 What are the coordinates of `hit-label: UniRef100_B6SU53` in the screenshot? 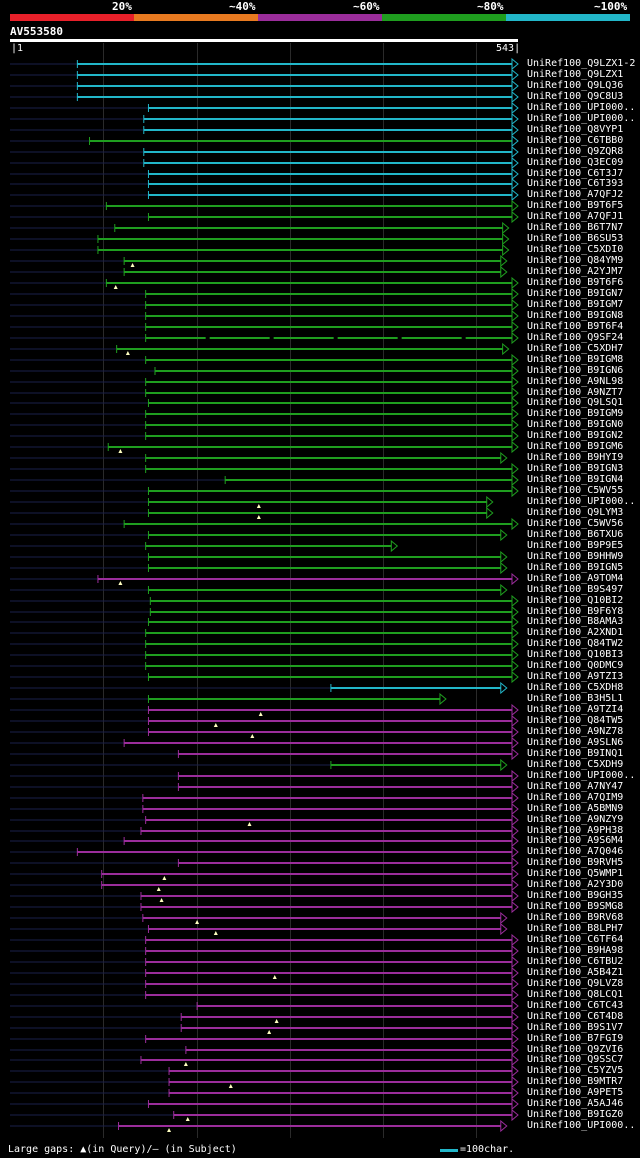 It's located at (575, 238).